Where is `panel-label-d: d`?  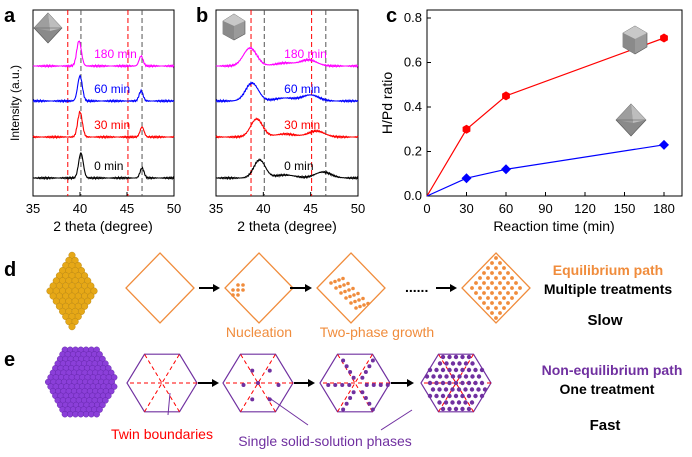 panel-label-d: d is located at coordinates (10, 270).